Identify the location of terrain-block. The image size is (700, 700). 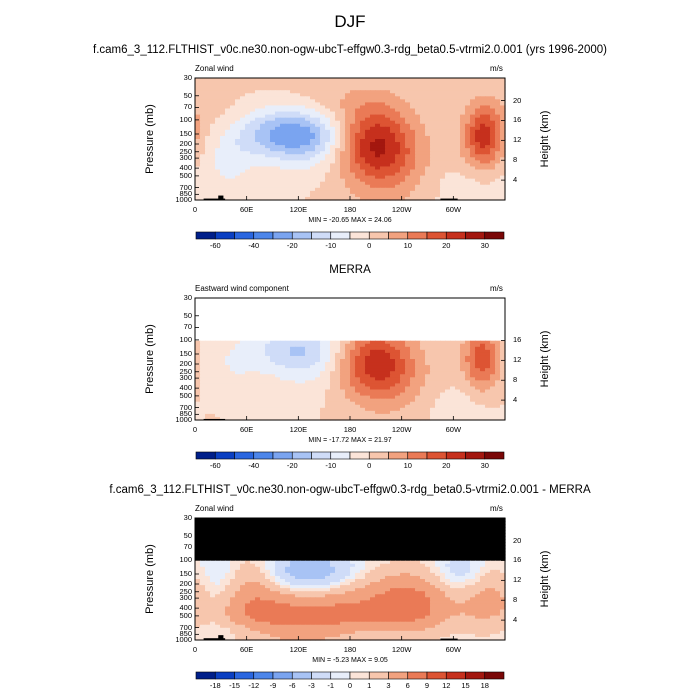
(449, 199).